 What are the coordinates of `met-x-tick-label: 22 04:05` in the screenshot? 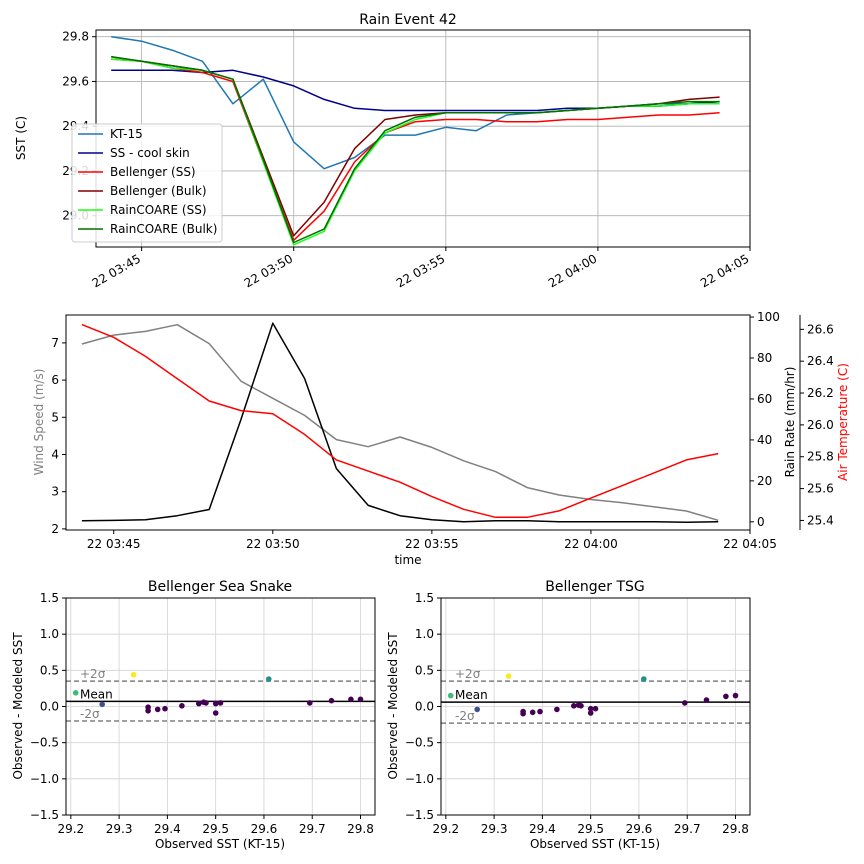 It's located at (750, 544).